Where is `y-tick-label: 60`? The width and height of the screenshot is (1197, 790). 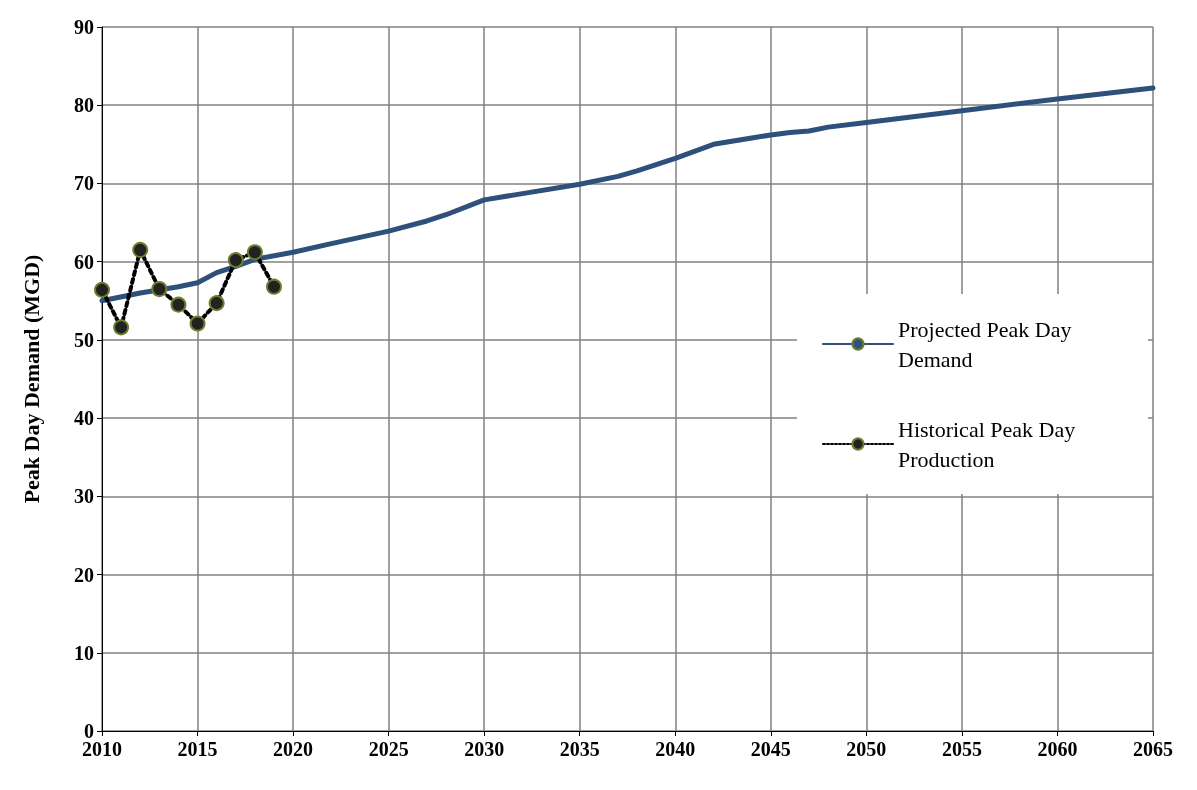
y-tick-label: 60 is located at coordinates (84, 261).